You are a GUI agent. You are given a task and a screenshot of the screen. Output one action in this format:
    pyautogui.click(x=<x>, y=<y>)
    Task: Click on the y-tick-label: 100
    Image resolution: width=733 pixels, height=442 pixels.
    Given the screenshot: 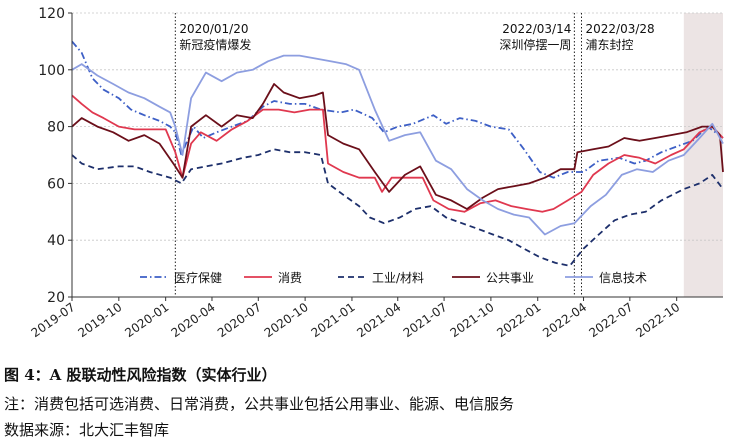 What is the action you would take?
    pyautogui.click(x=51, y=71)
    